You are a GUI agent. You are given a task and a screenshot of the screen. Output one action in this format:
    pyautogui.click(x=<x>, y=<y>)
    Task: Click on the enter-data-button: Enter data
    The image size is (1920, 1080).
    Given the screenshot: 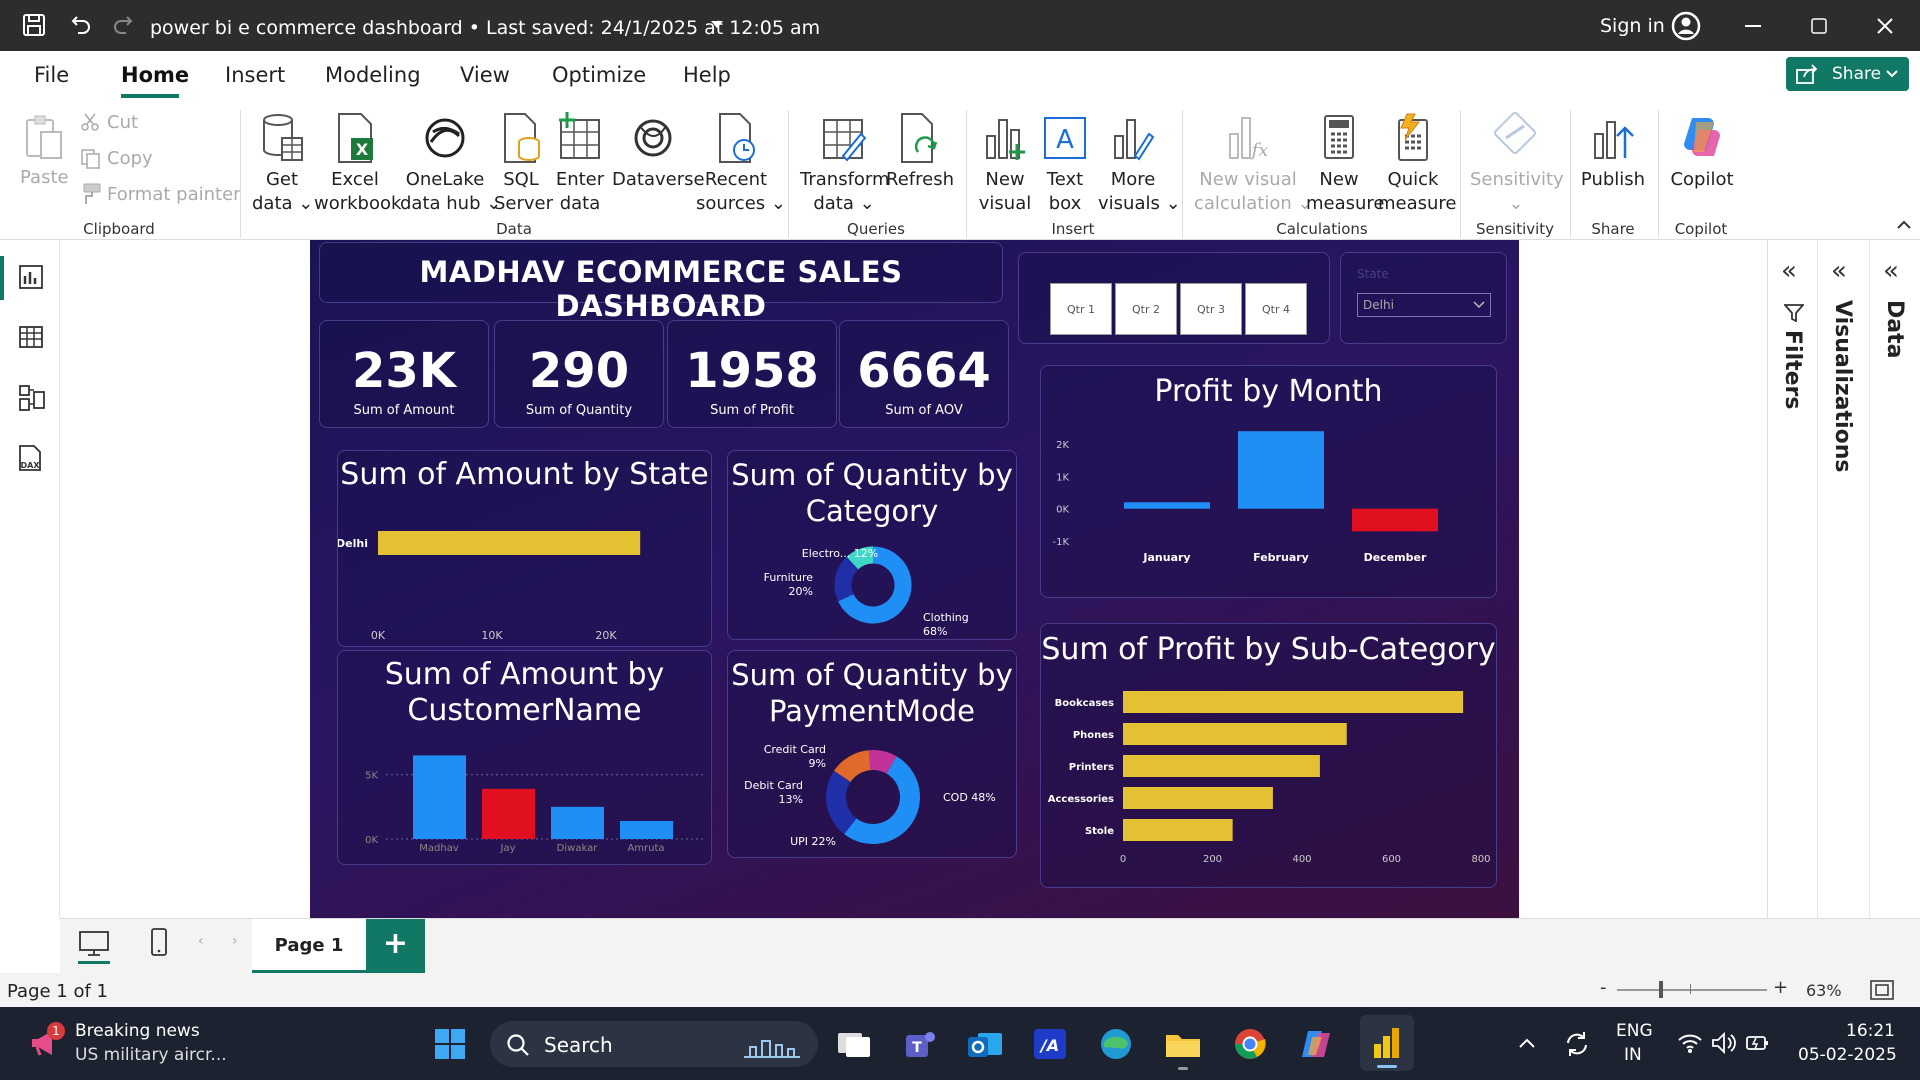 What is the action you would take?
    pyautogui.click(x=580, y=164)
    